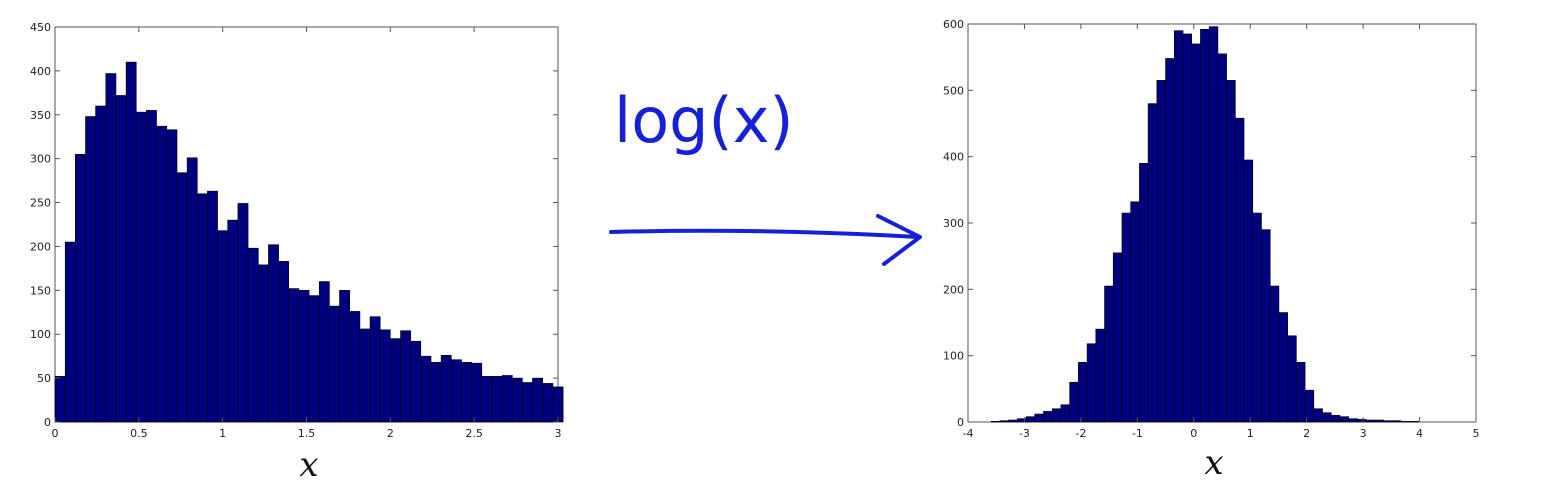  What do you see at coordinates (40, 290) in the screenshot?
I see `y-tick-label: 150` at bounding box center [40, 290].